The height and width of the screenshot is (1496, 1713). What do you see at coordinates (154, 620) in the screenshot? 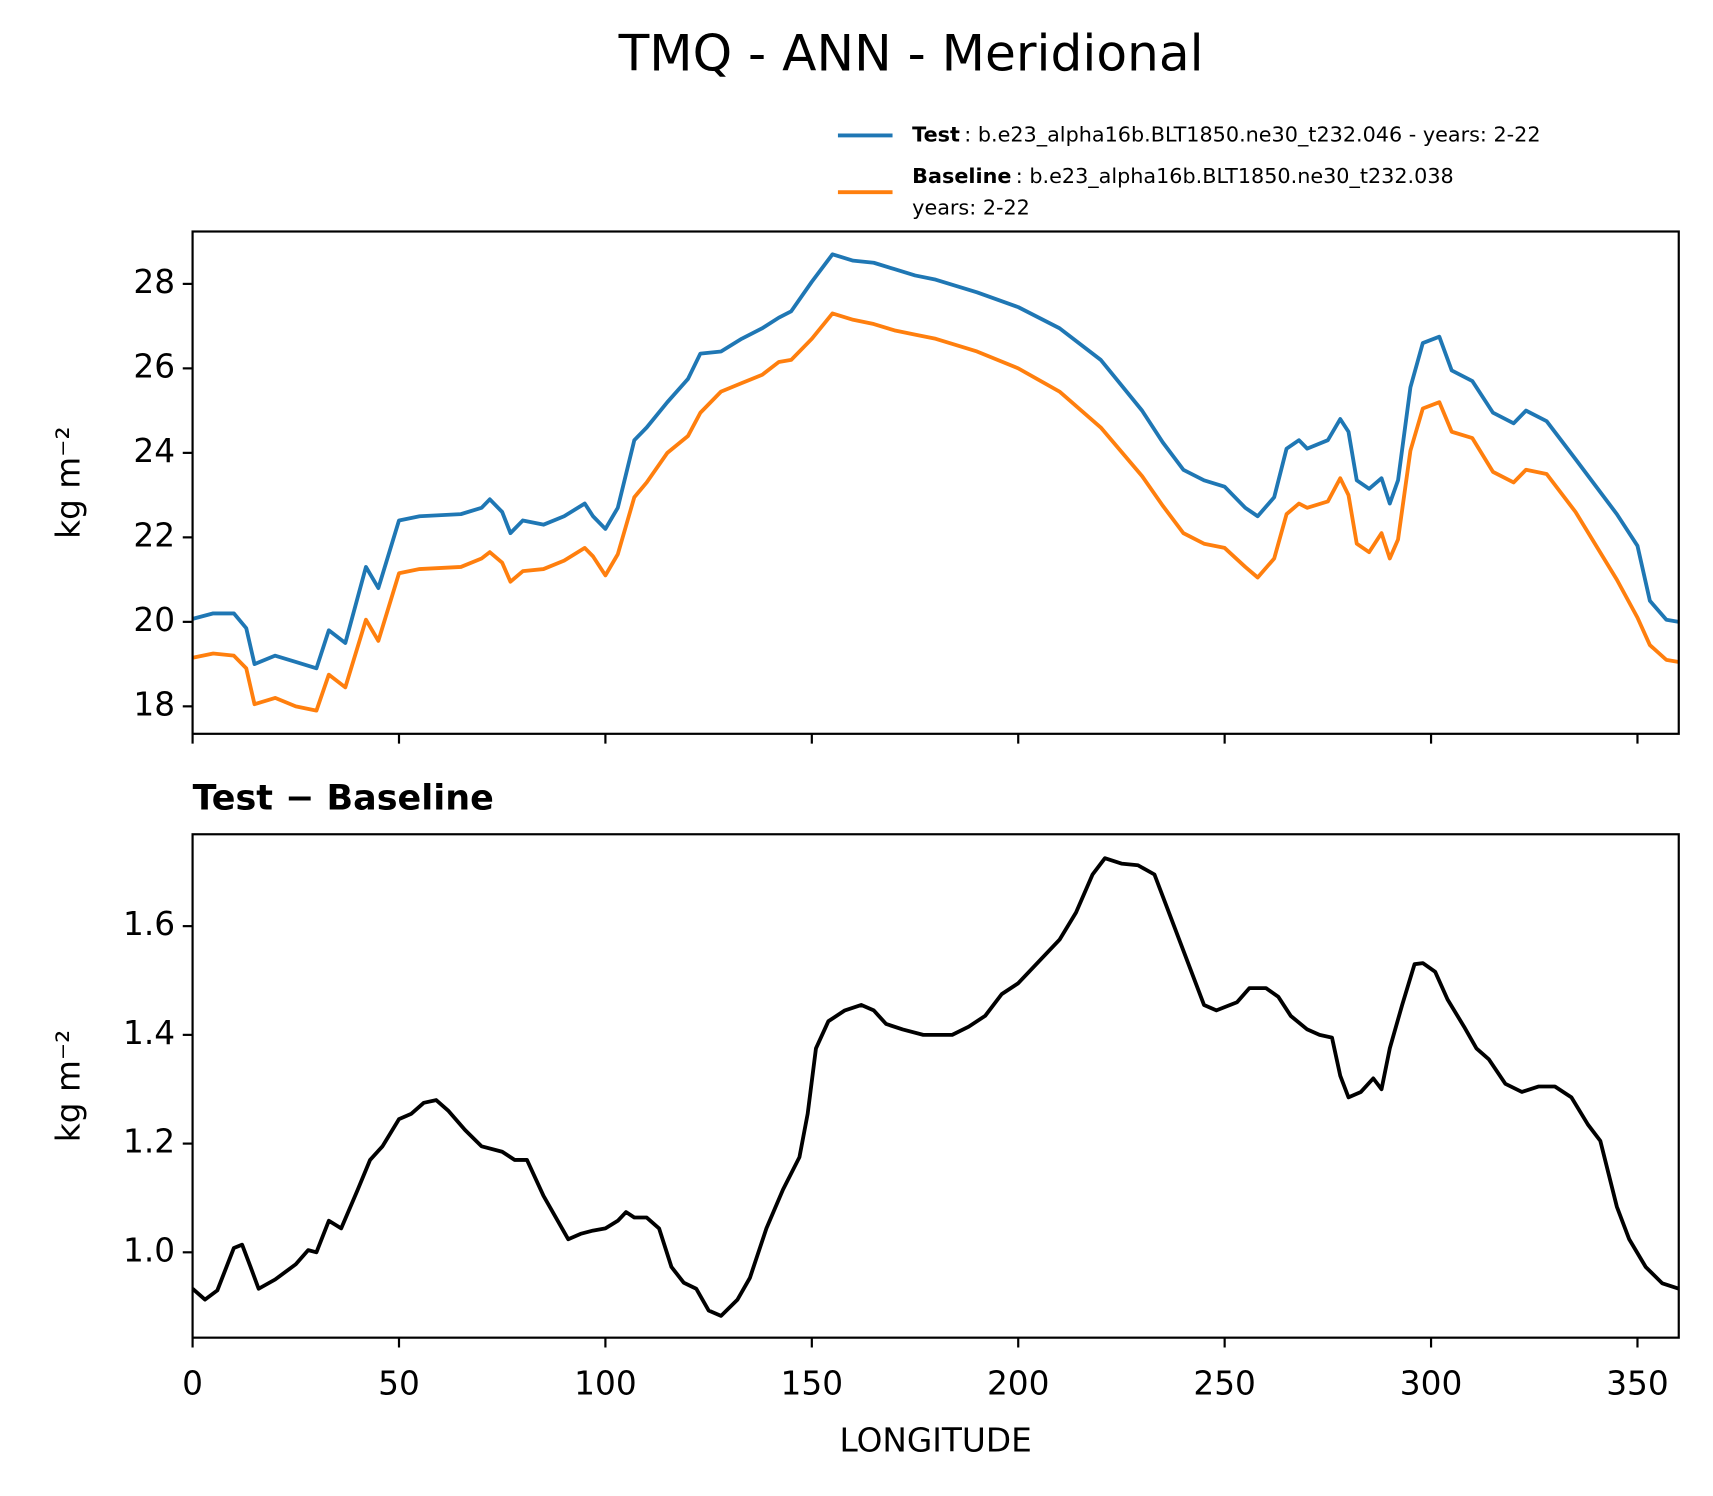
I see `y-tick-label: 20` at bounding box center [154, 620].